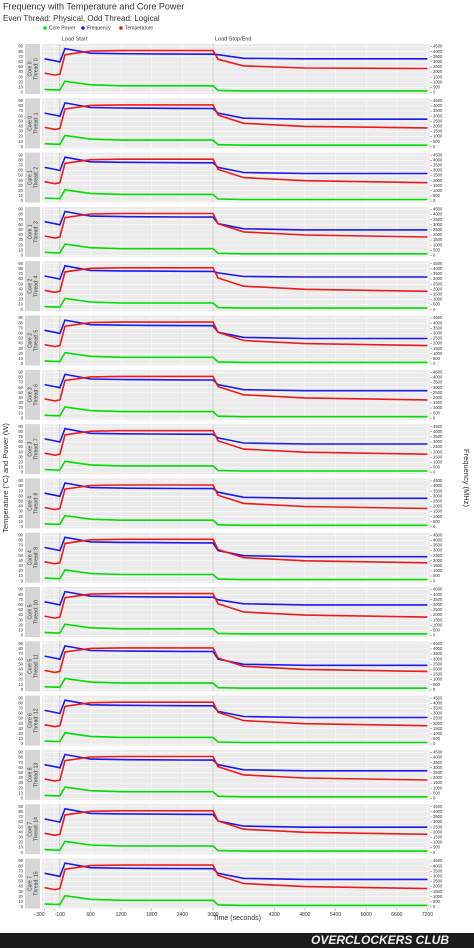 This screenshot has width=474, height=948. Describe the element at coordinates (5, 478) in the screenshot. I see `y-axis-label: Temperature (°C) and Power (W)` at that location.